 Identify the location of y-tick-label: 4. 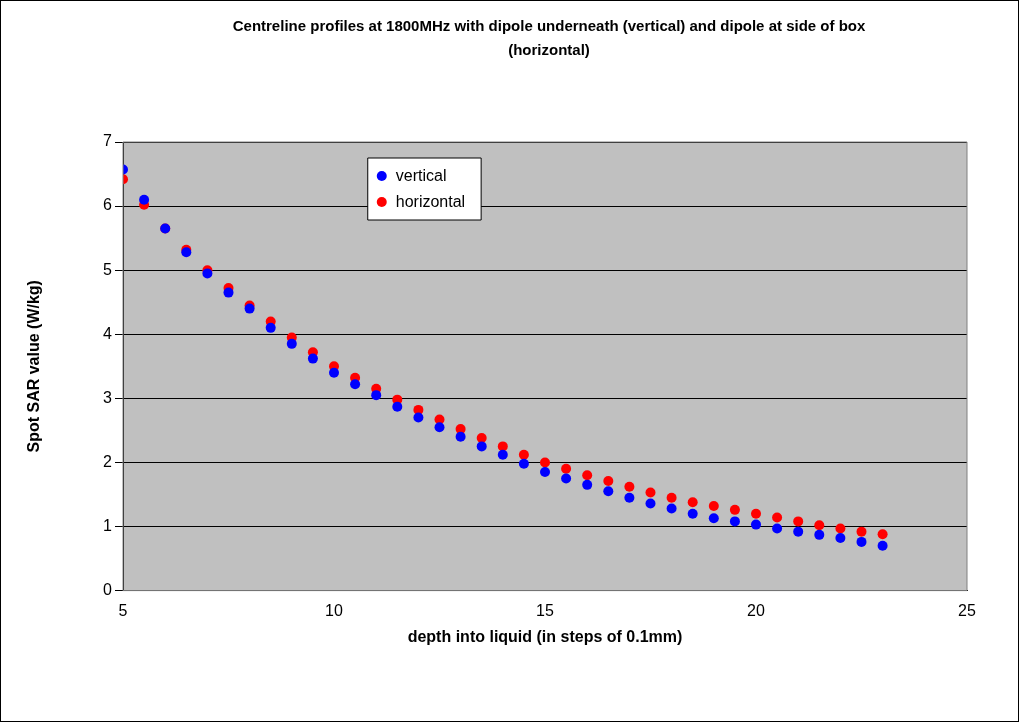
(108, 333).